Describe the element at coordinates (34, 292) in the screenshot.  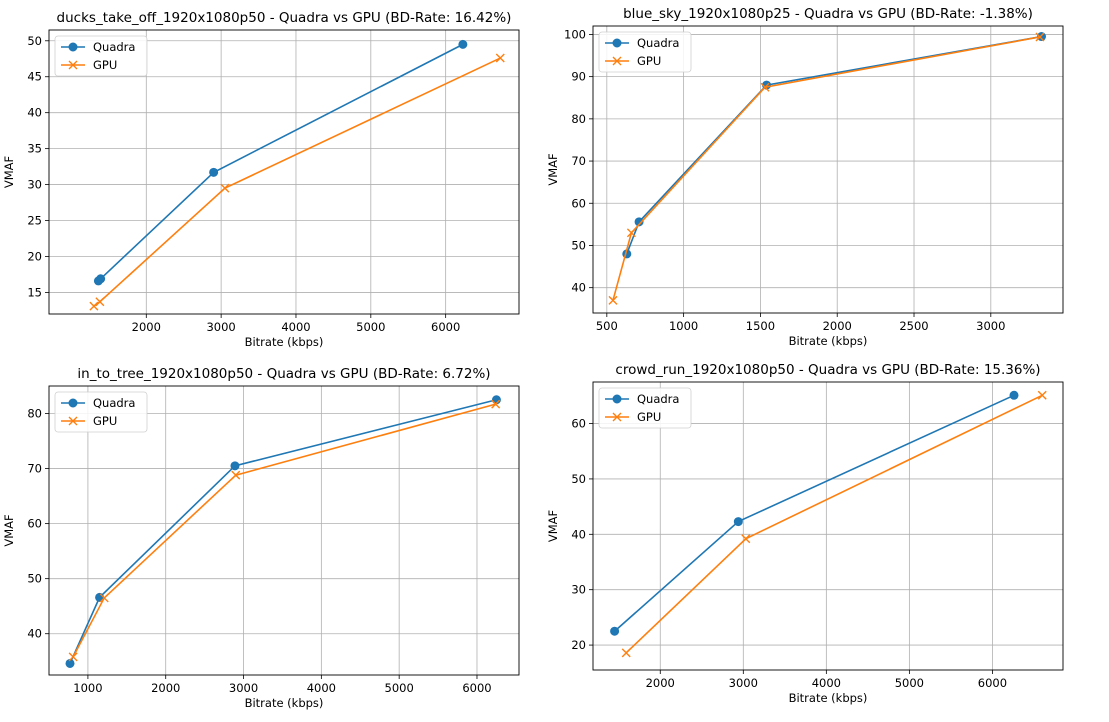
I see `y-tick-label: 15` at that location.